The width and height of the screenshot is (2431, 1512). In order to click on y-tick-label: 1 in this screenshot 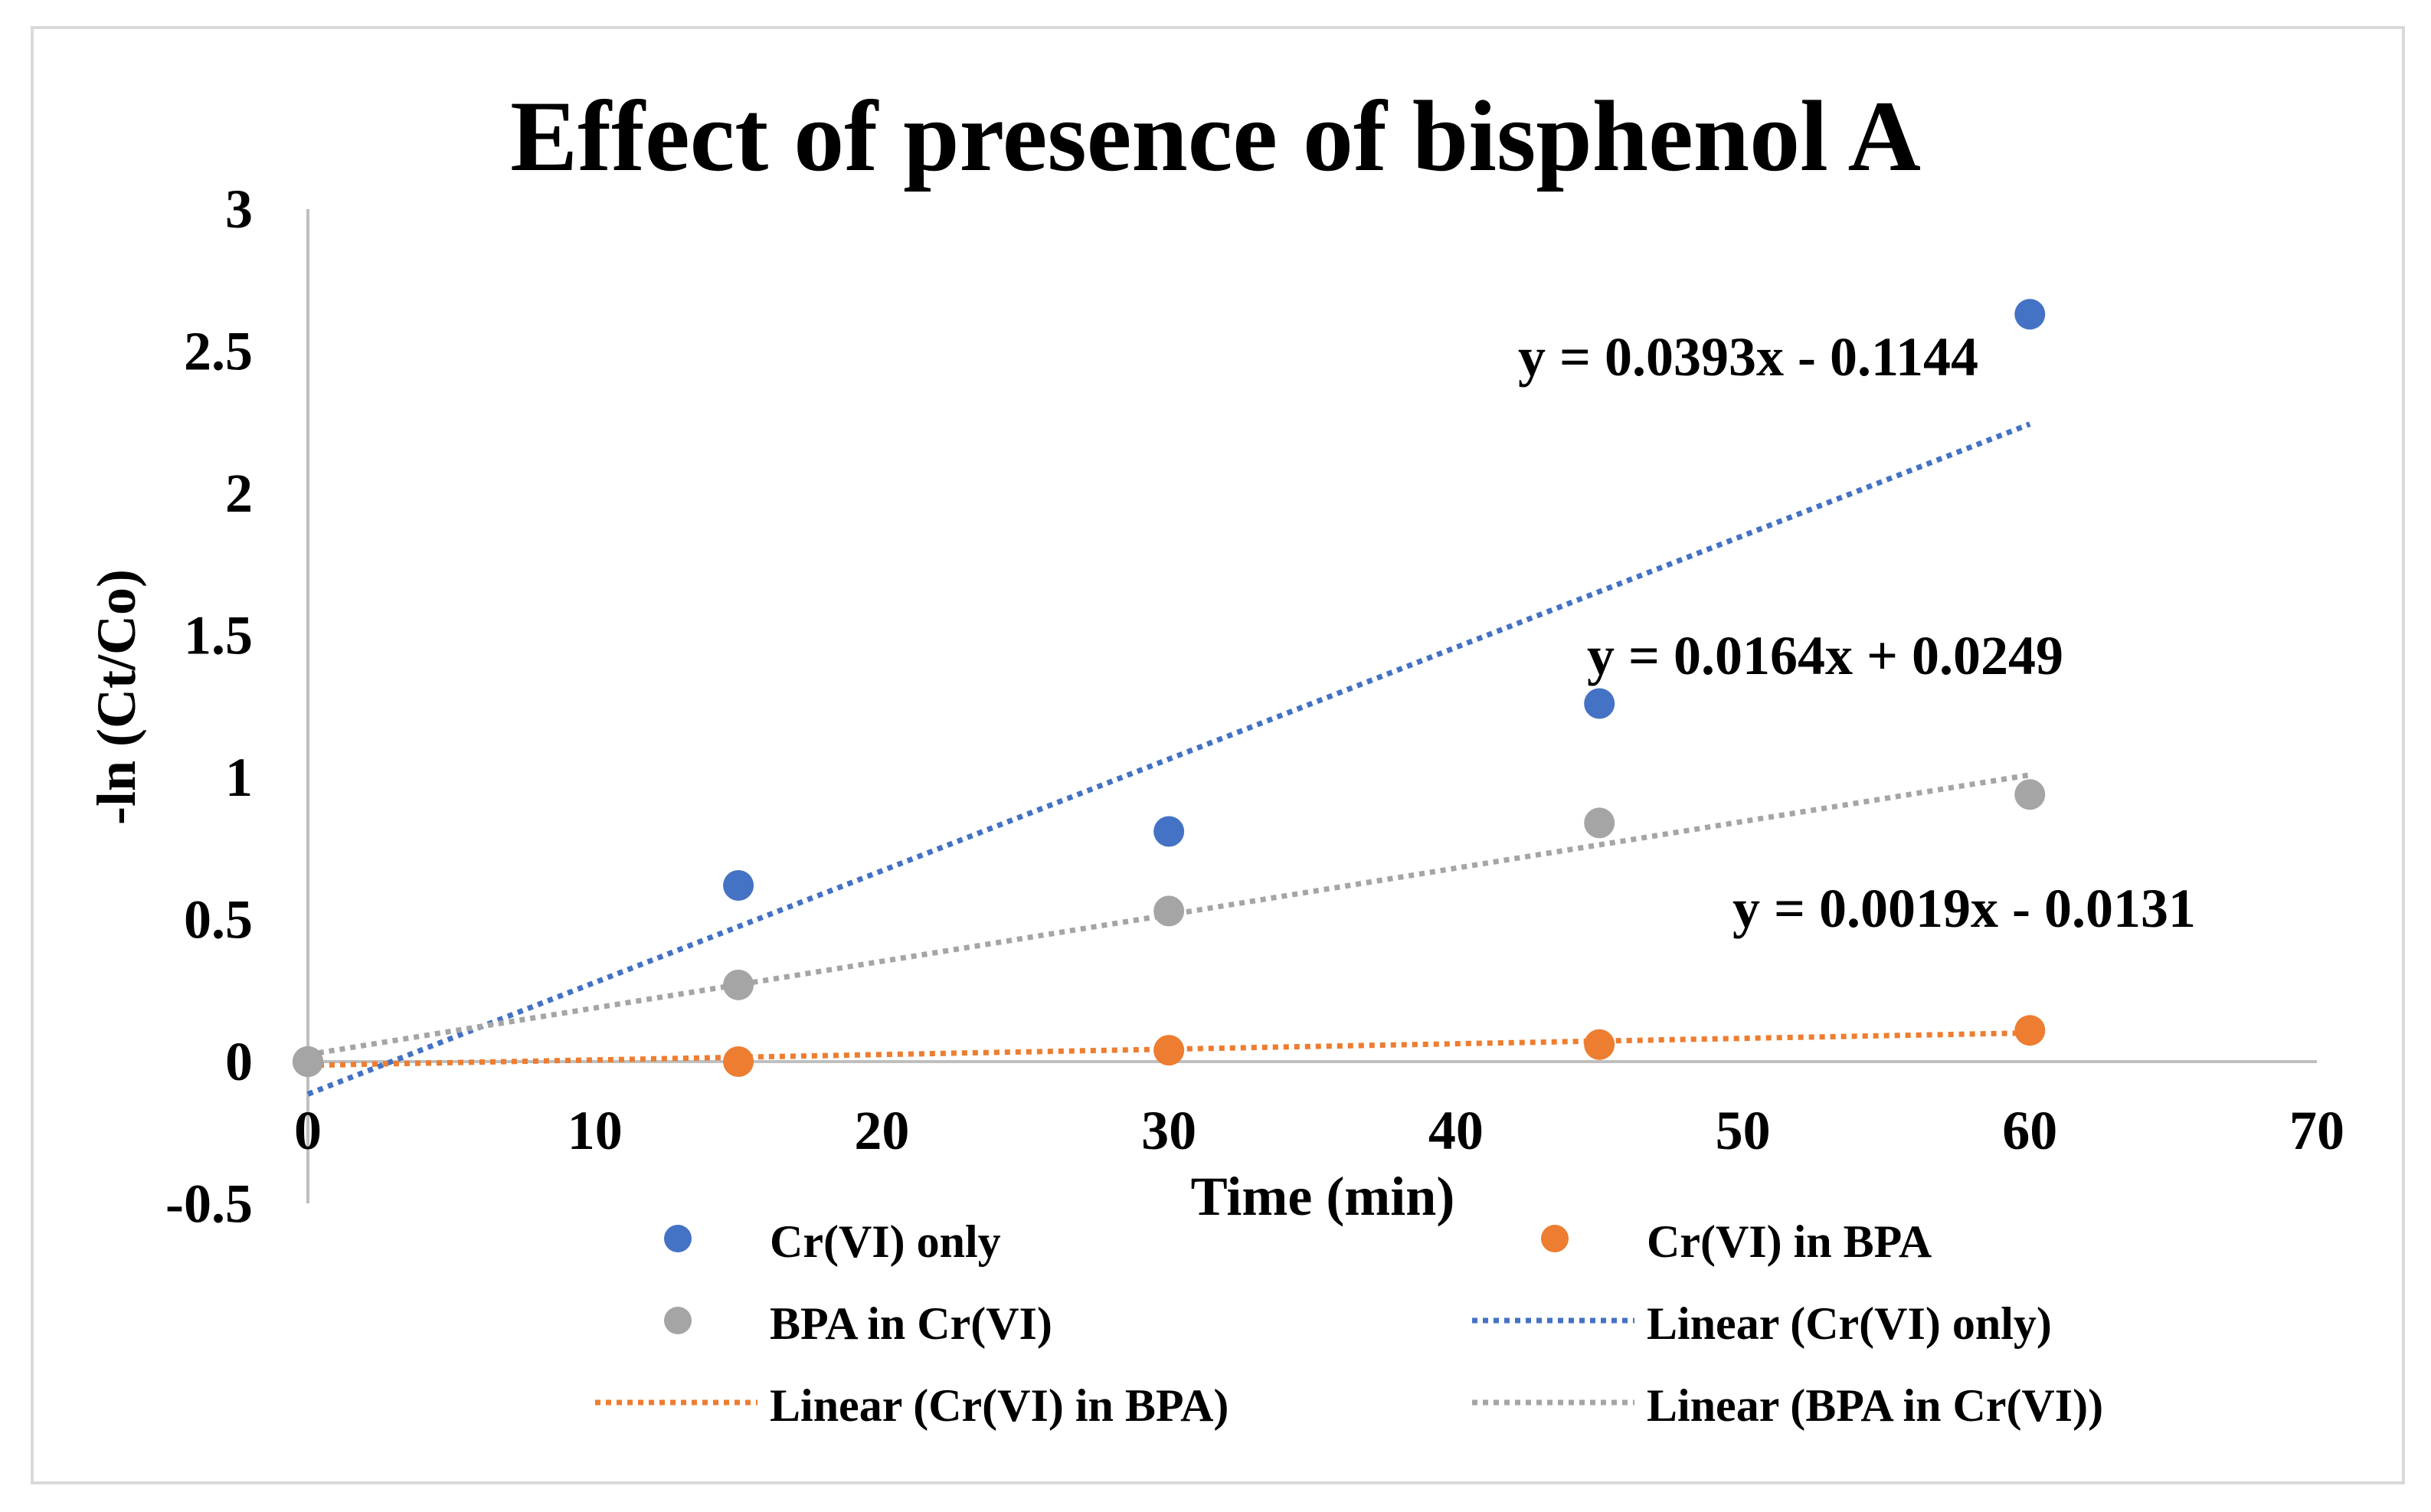, I will do `click(239, 777)`.